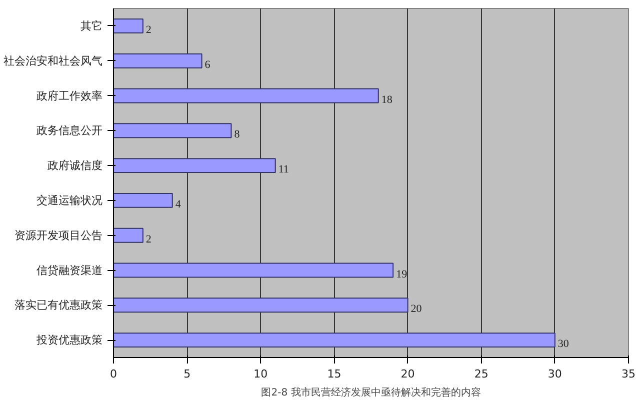 The height and width of the screenshot is (403, 640). I want to click on x-tick-label: 5, so click(187, 374).